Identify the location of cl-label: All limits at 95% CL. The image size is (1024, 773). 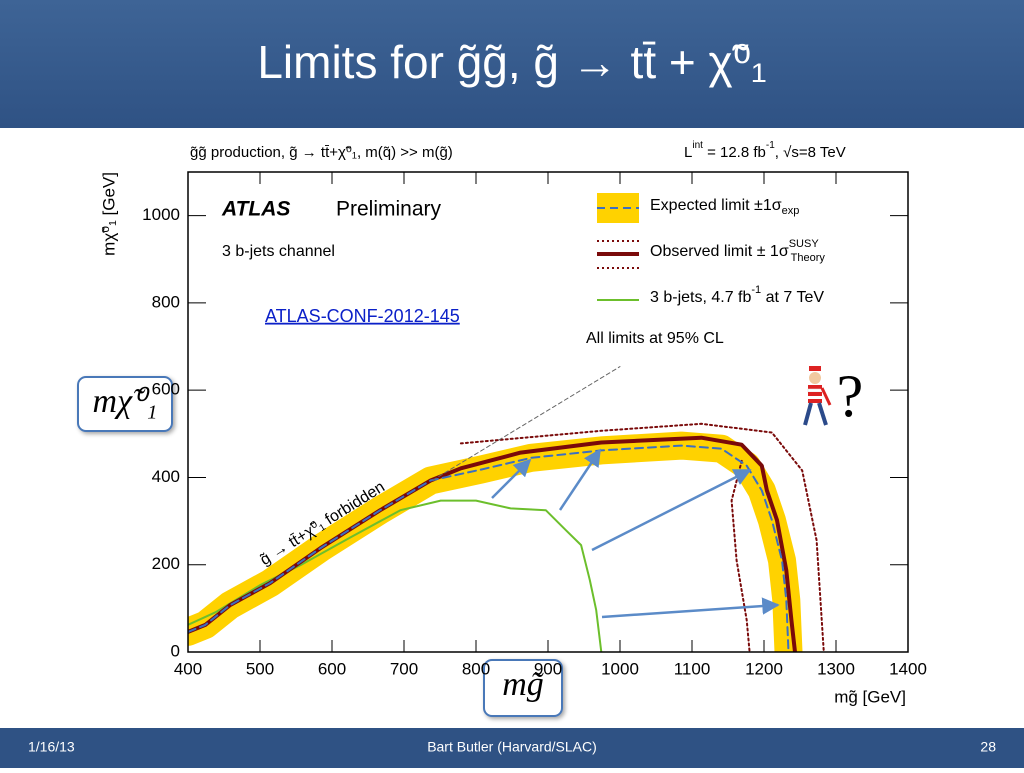
(655, 338).